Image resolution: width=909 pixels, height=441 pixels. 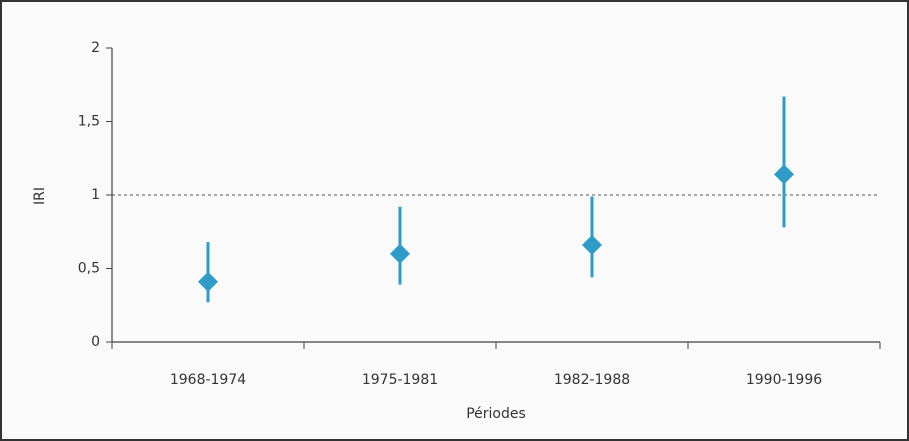 I want to click on y-tick-label: 0,5, so click(x=89, y=269).